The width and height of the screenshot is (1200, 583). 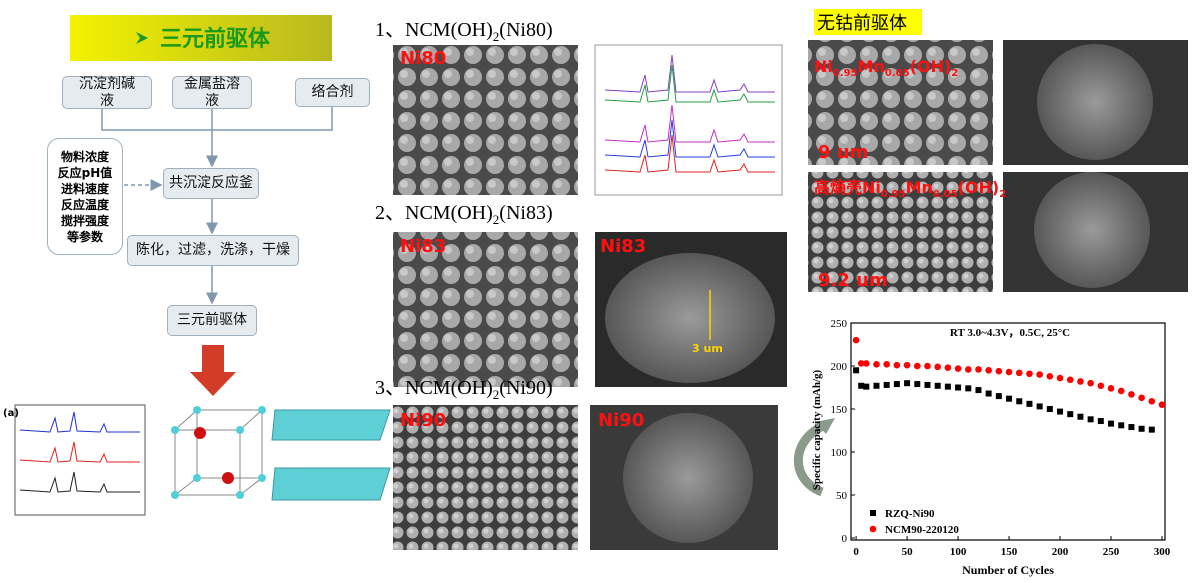 I want to click on xrd-image, so click(x=688, y=120).